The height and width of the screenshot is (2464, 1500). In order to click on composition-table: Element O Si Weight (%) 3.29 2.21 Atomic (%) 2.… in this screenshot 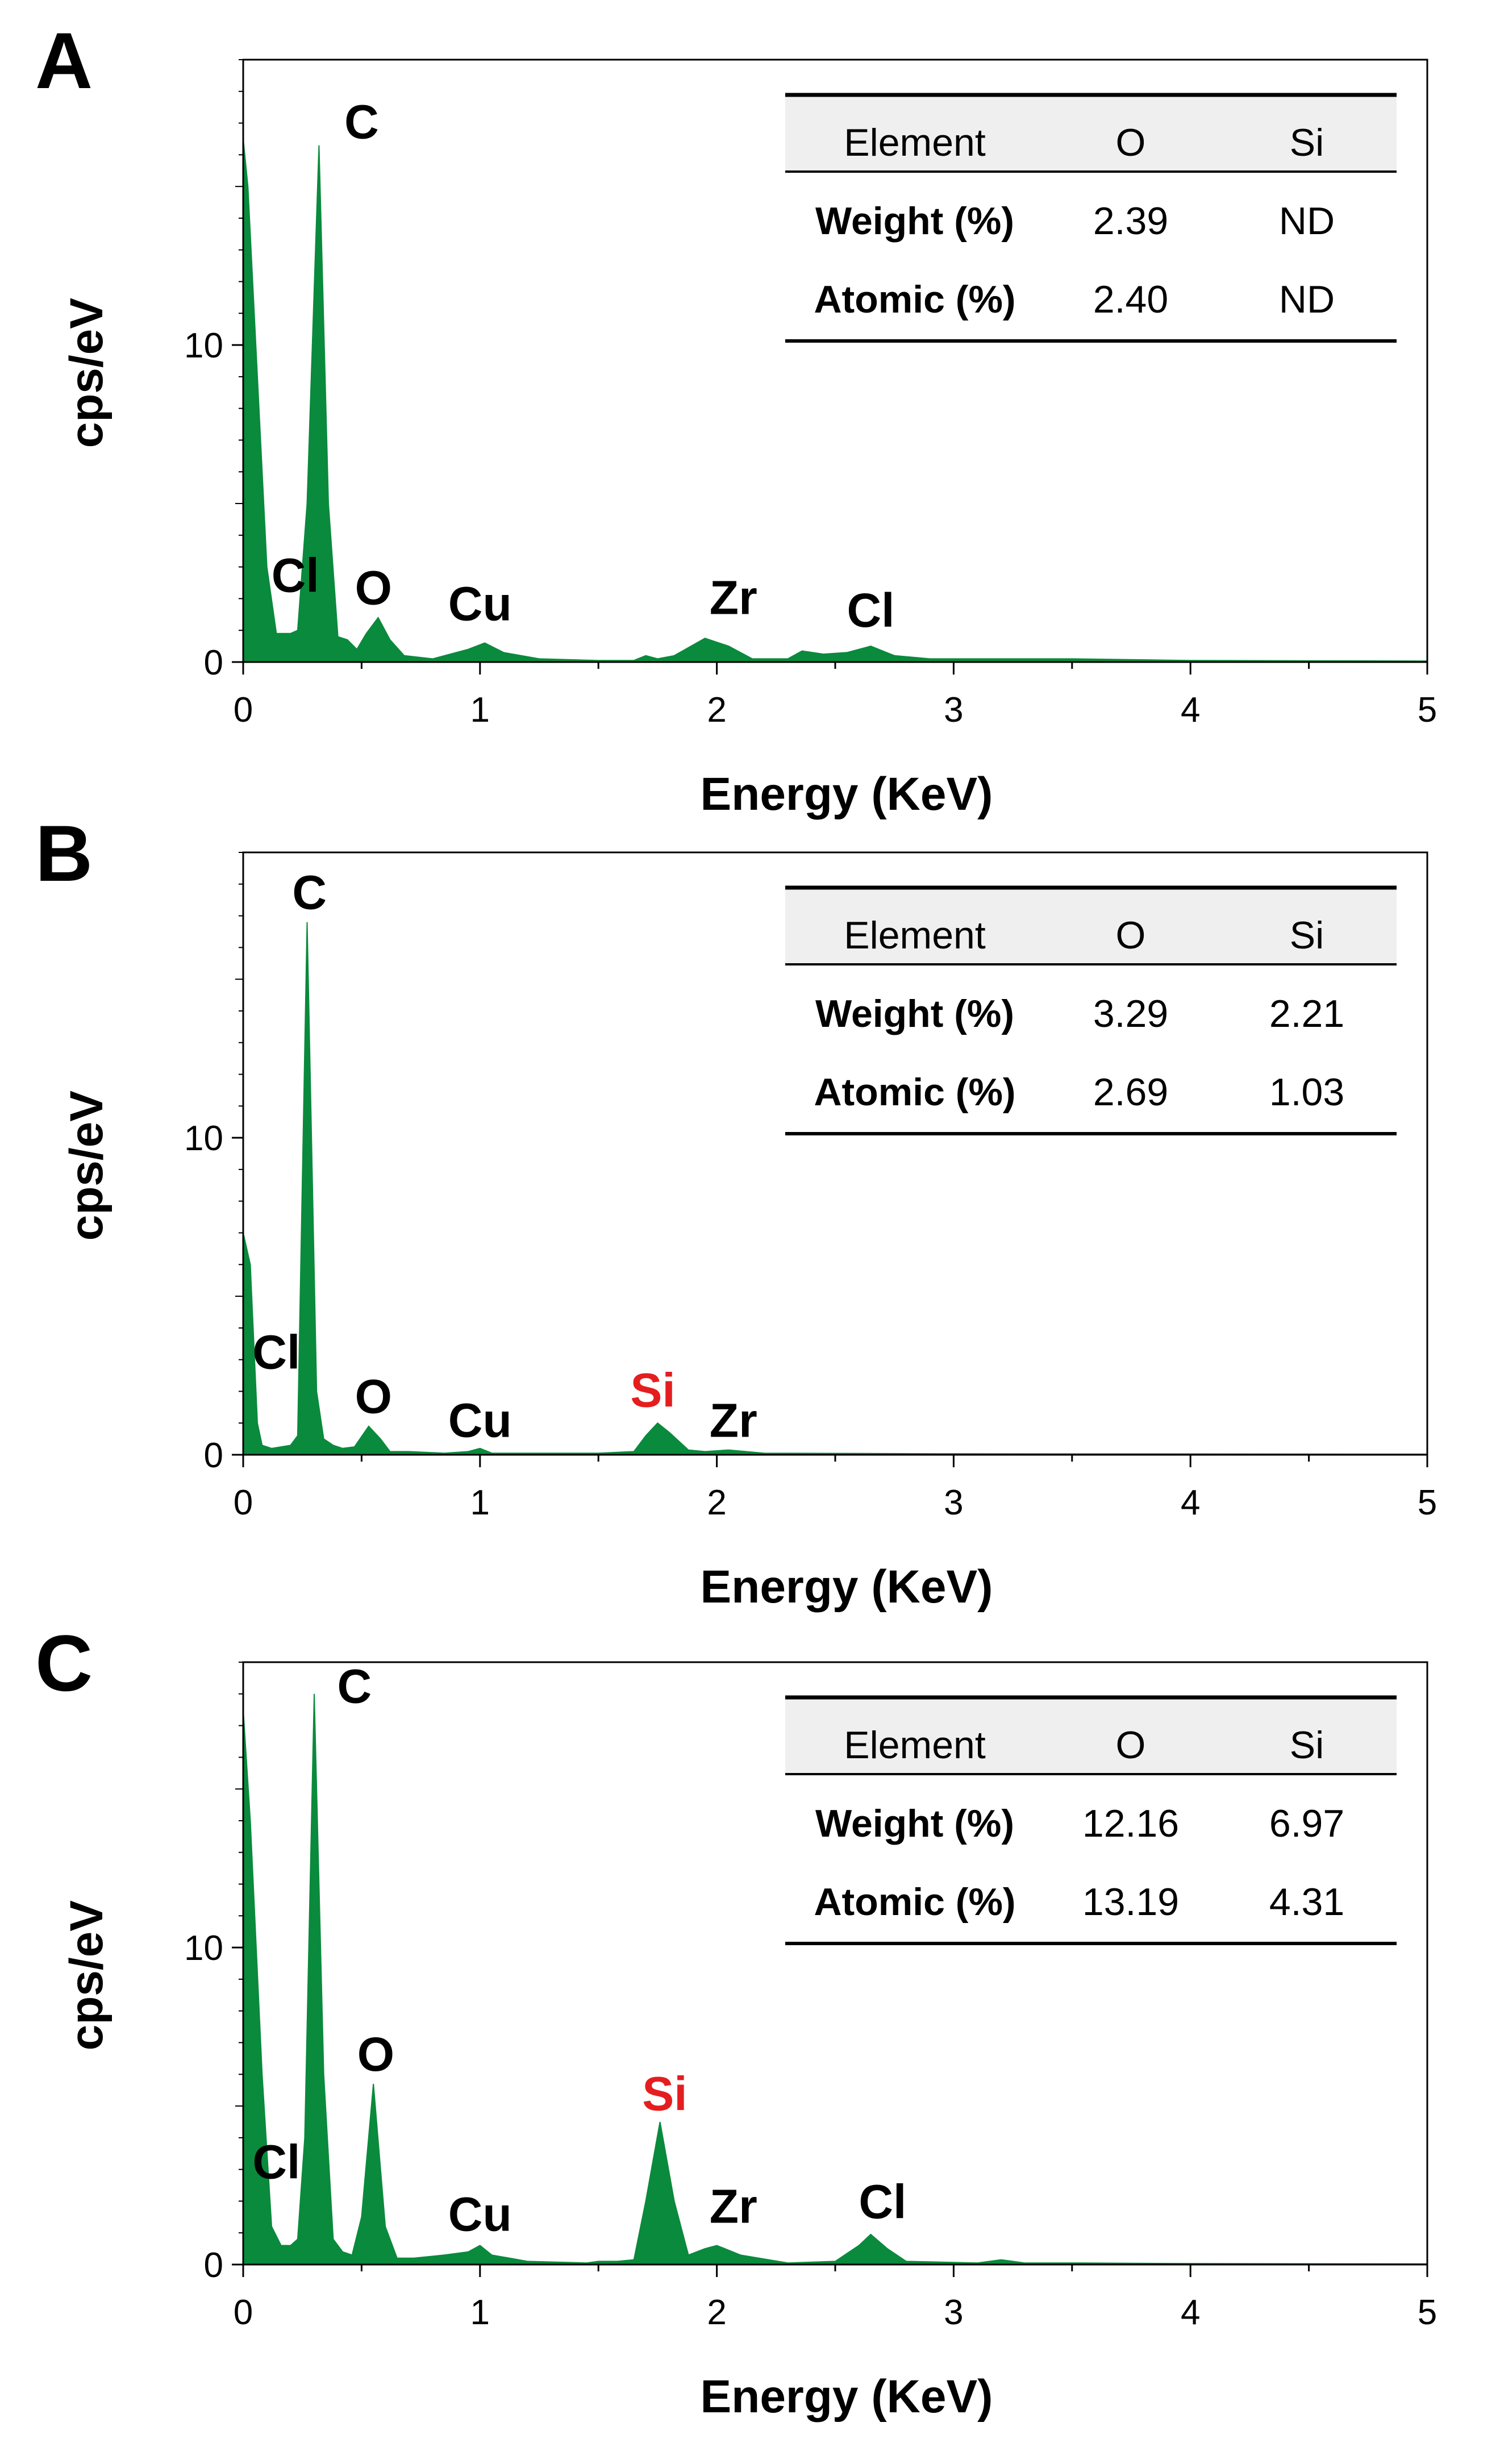, I will do `click(1091, 1010)`.